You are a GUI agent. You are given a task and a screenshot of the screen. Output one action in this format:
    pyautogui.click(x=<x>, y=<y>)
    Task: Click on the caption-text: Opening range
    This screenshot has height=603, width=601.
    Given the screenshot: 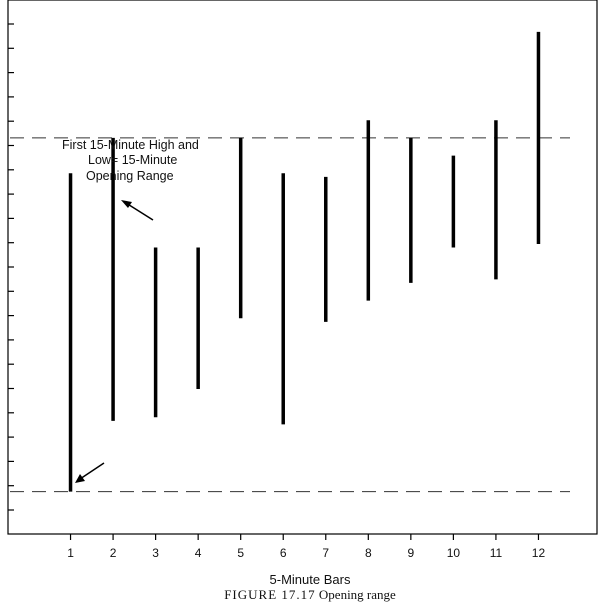 What is the action you would take?
    pyautogui.click(x=357, y=594)
    